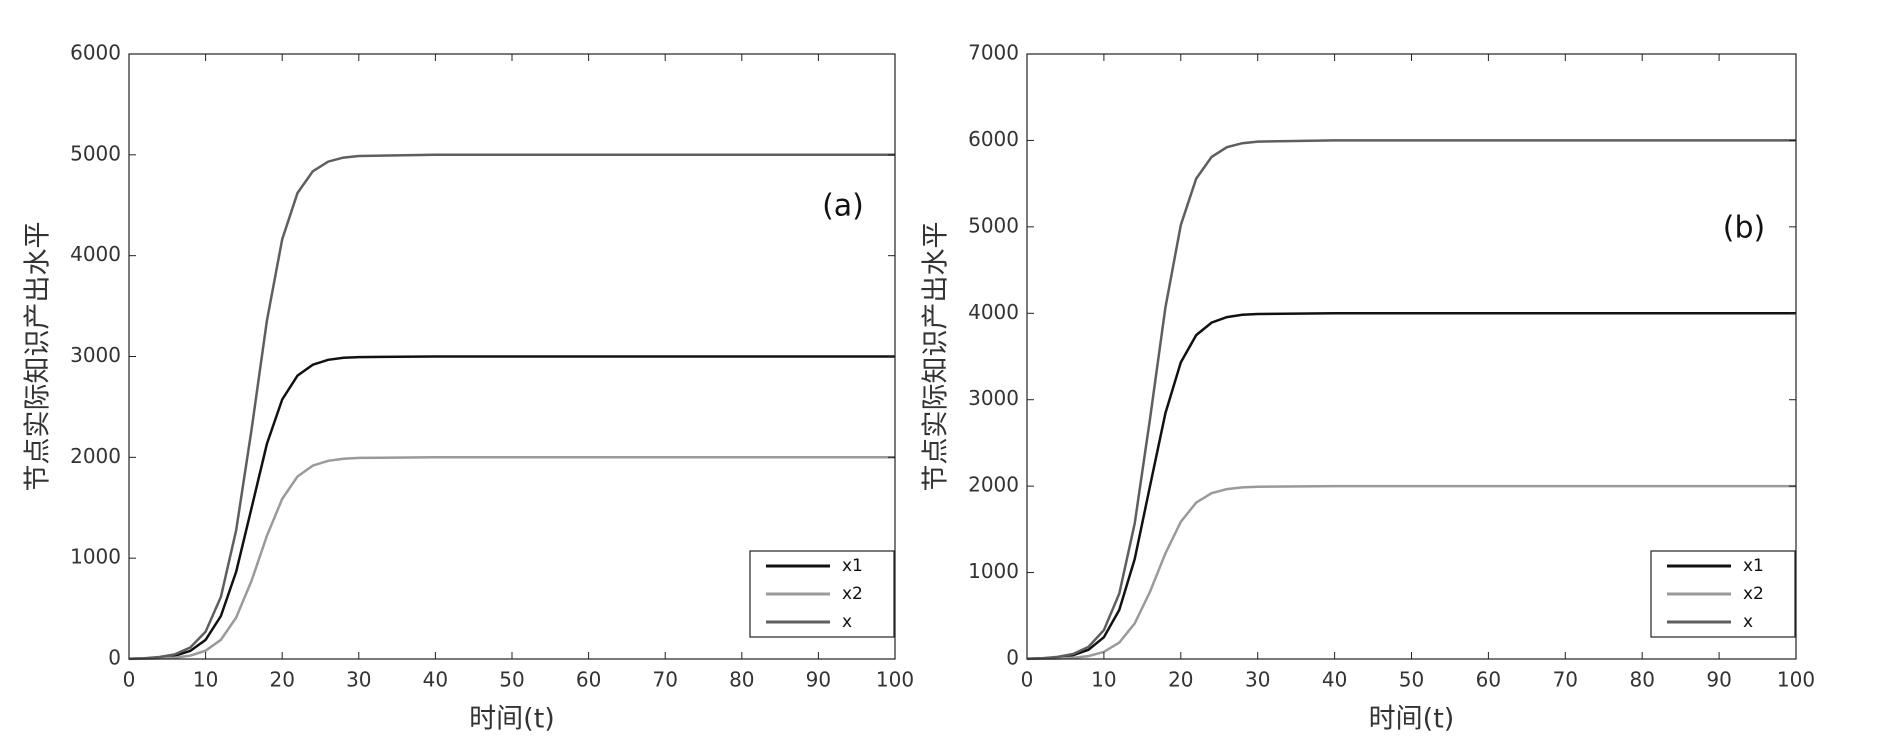  Describe the element at coordinates (993, 53) in the screenshot. I see `y-tick-label: 7000` at that location.